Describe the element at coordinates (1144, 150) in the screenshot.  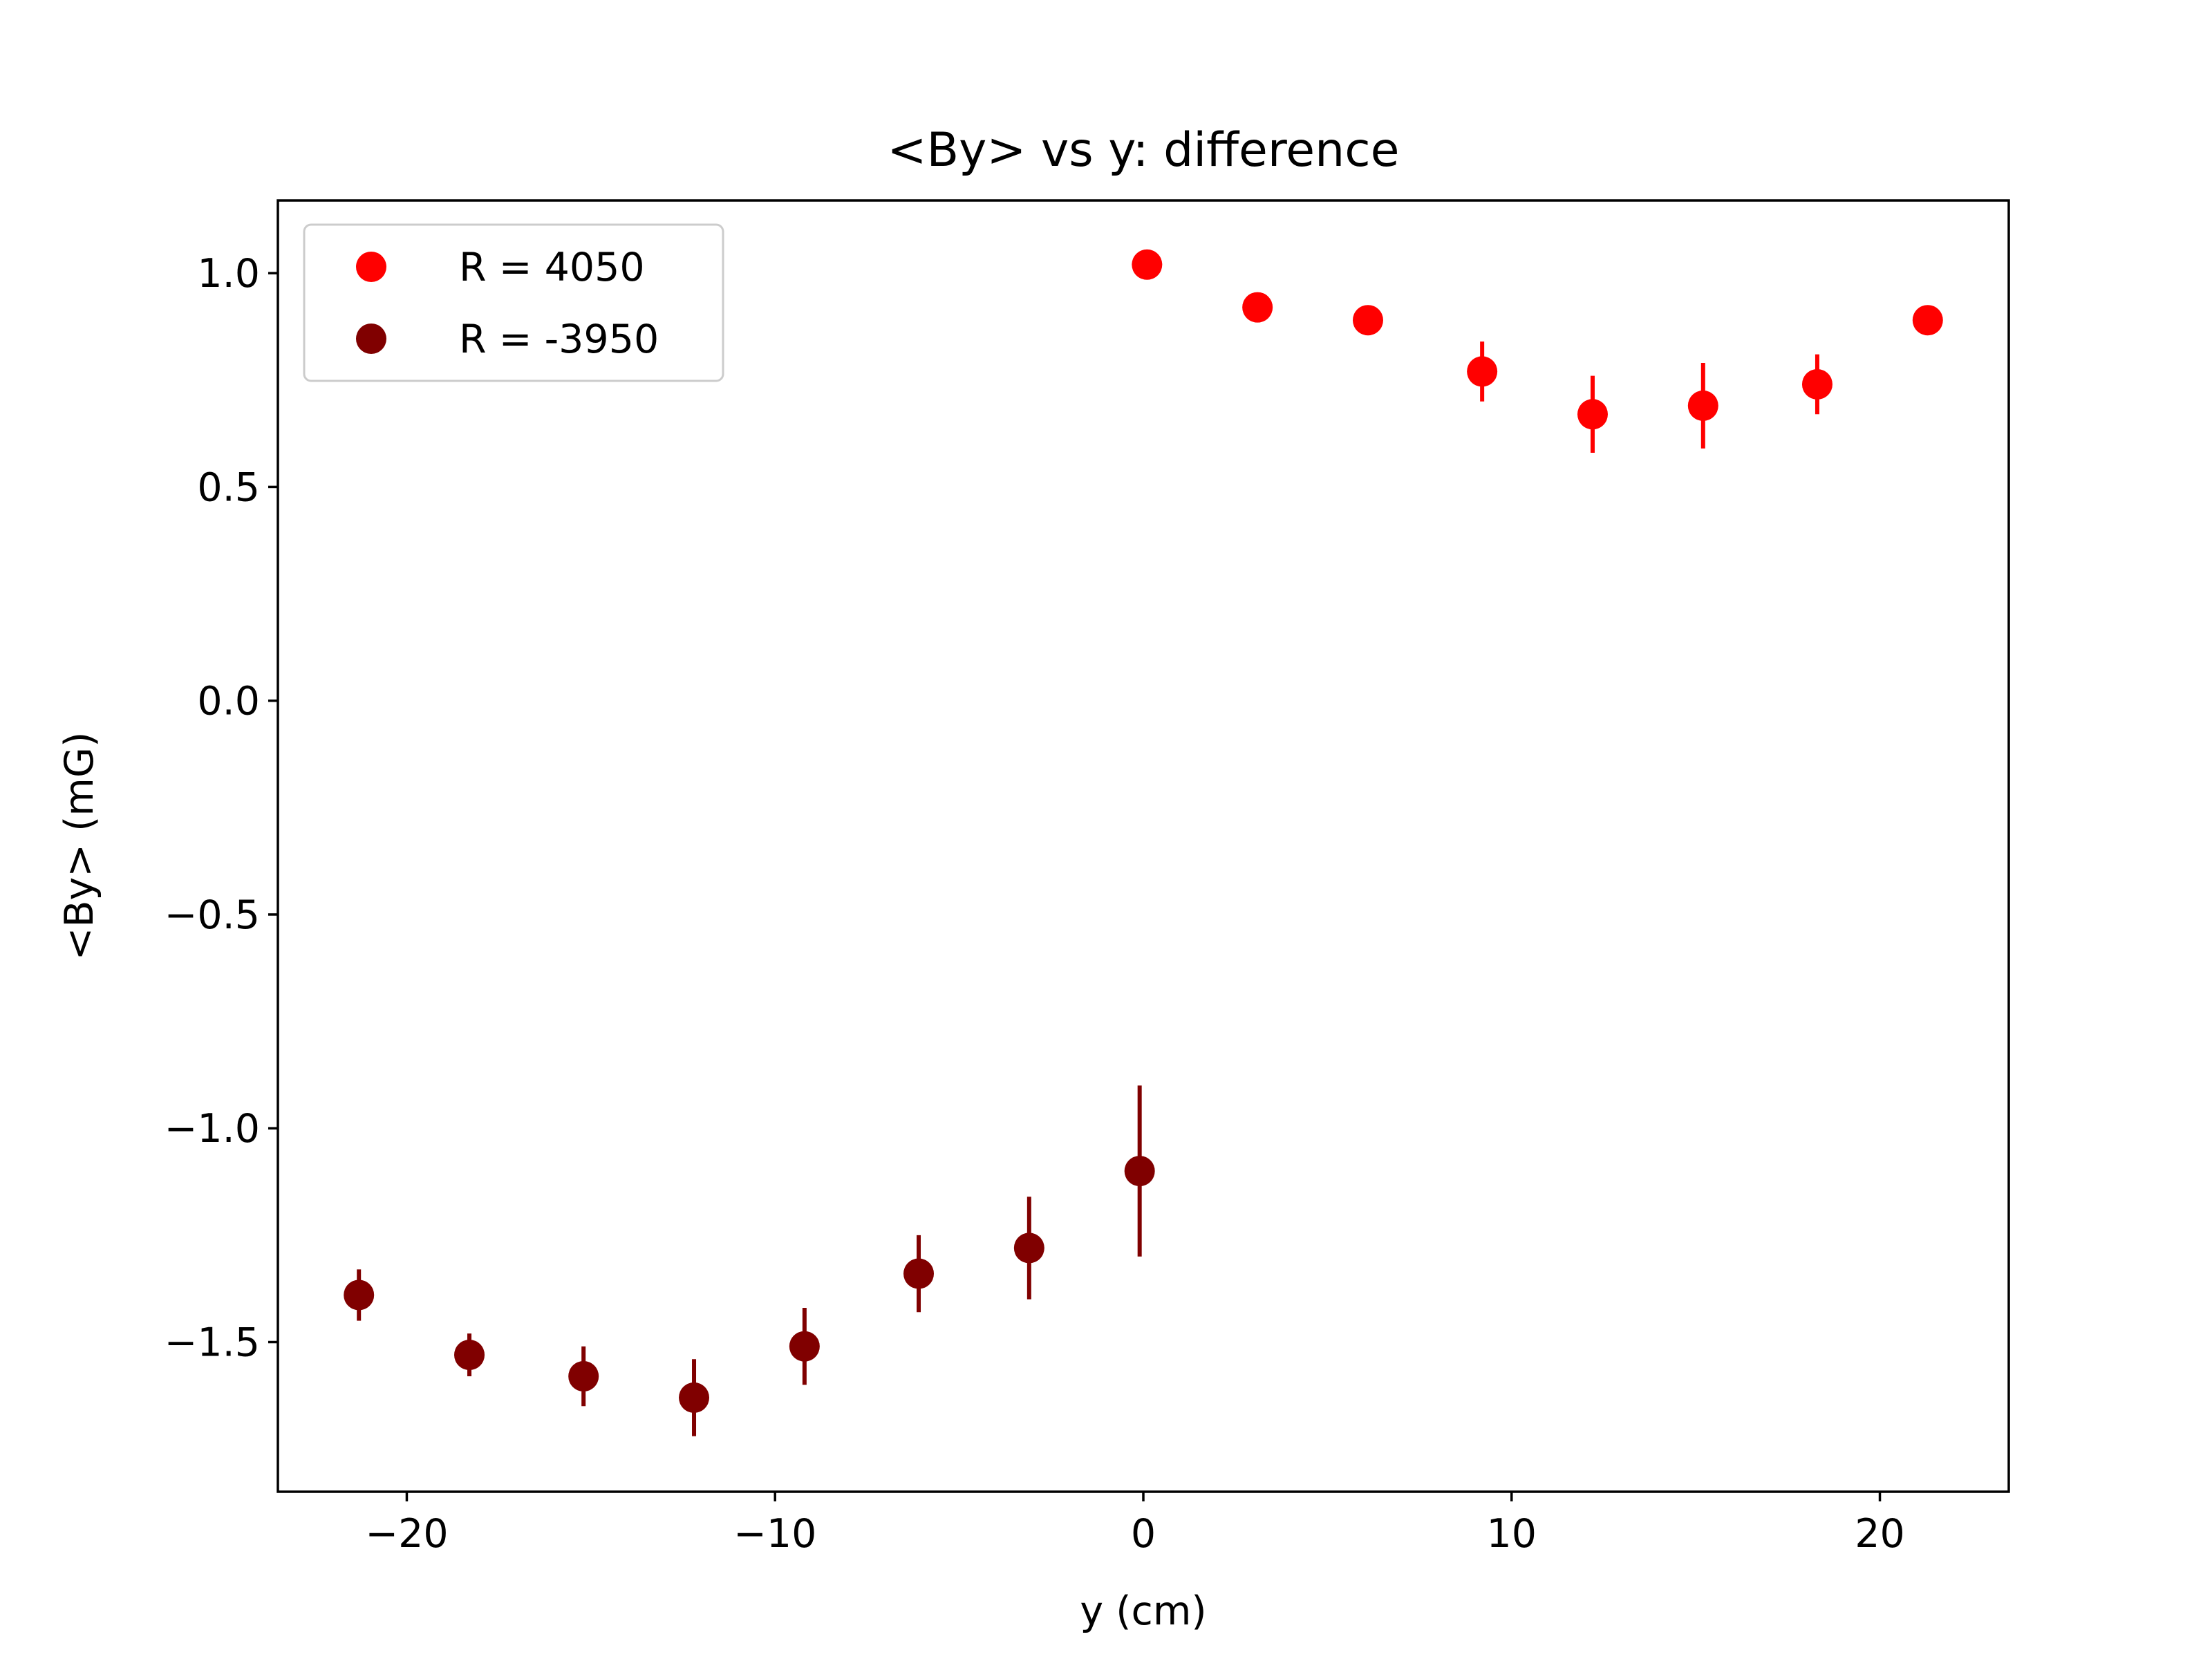
I see `chart-title: <By> vs y: difference` at that location.